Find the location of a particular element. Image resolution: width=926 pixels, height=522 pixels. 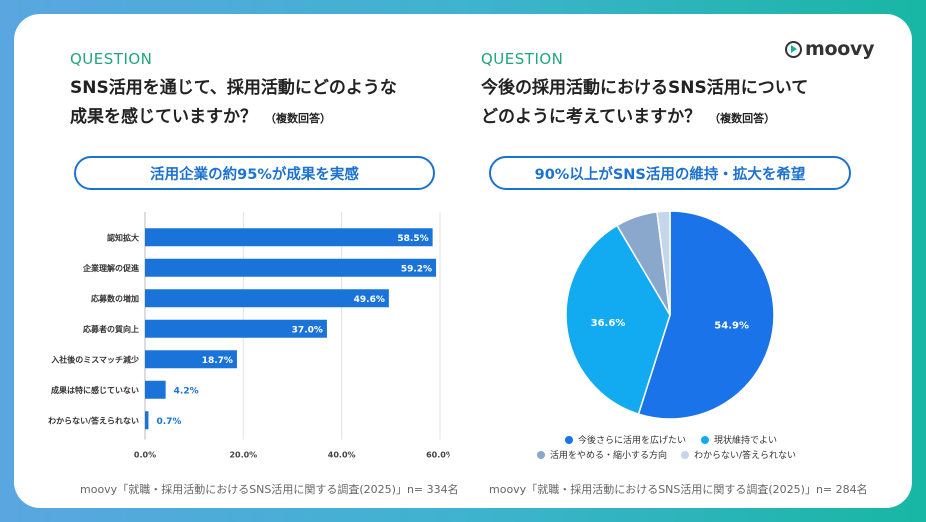

bar-value-label: 58.5% is located at coordinates (412, 239).